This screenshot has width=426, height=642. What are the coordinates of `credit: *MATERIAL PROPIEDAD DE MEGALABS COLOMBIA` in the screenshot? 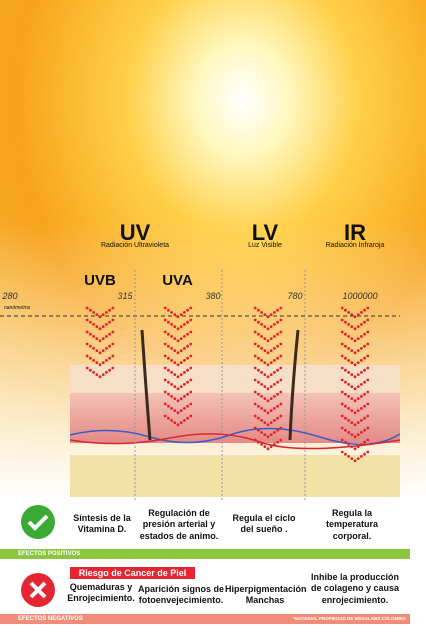 It's located at (349, 618).